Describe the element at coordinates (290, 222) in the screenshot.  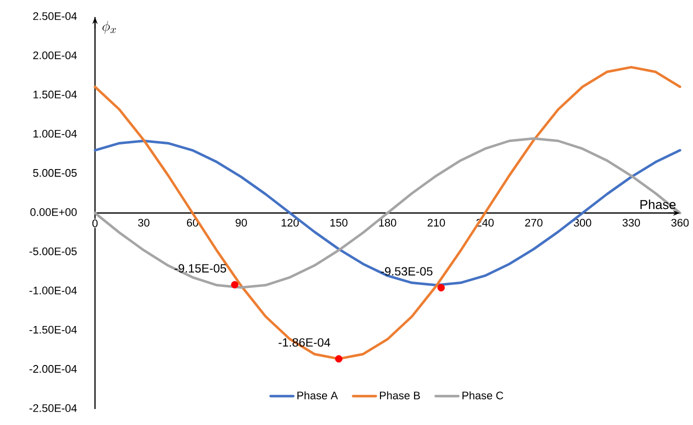
I see `x-tick-label: 120` at that location.